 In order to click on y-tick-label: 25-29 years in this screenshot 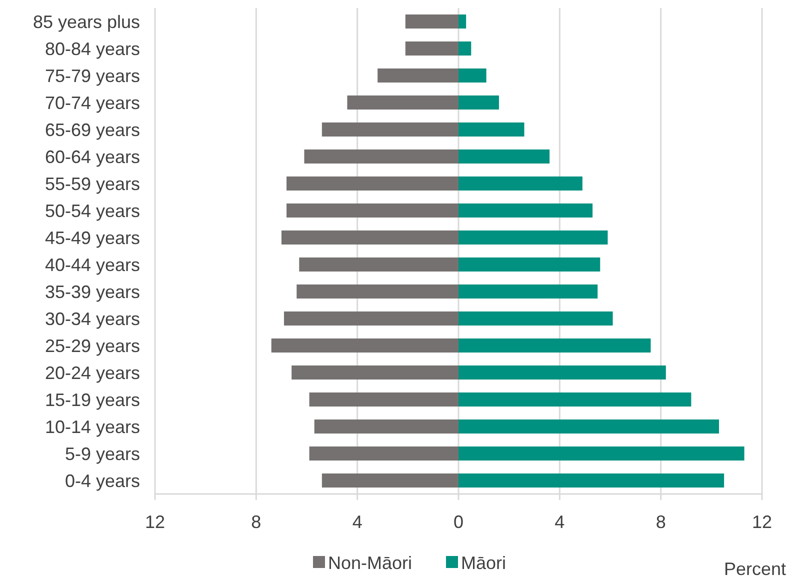, I will do `click(92, 346)`.